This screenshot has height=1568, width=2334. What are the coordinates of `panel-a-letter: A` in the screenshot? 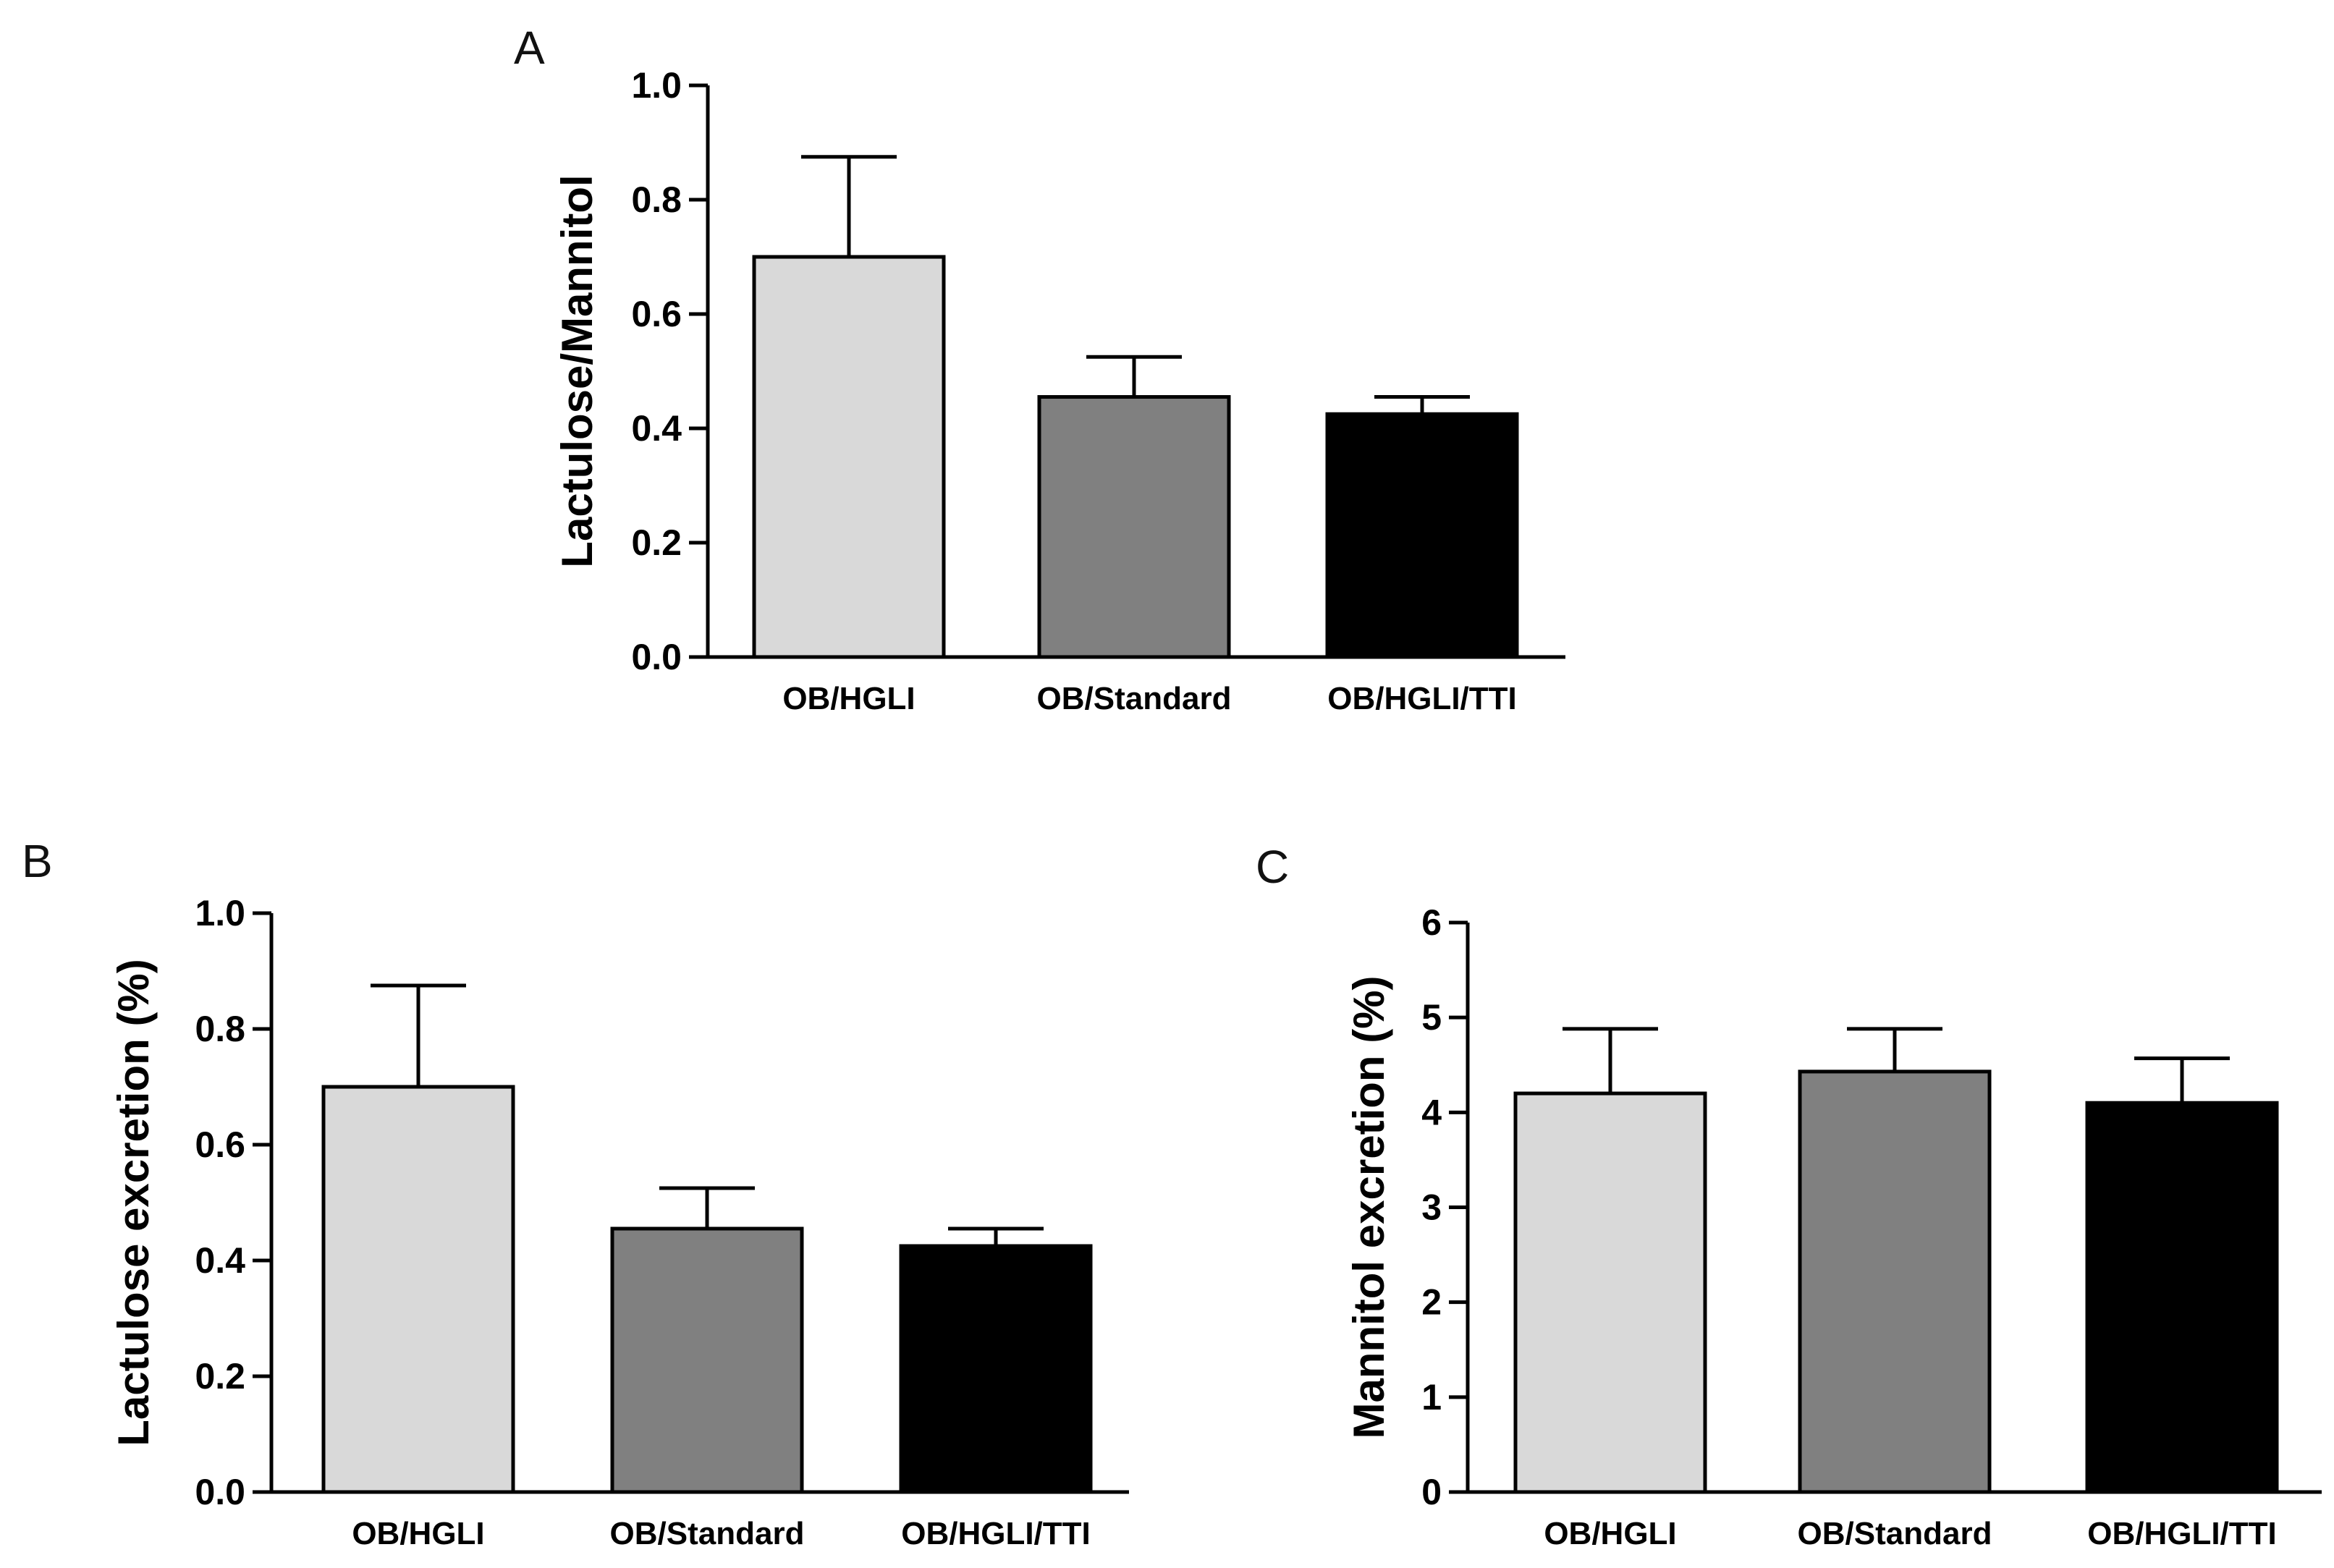 It's located at (529, 48).